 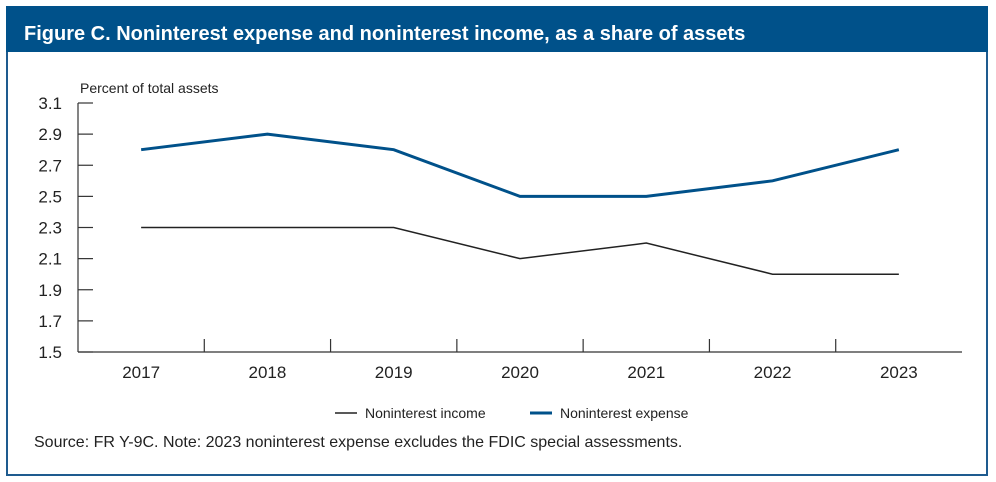 What do you see at coordinates (394, 372) in the screenshot?
I see `x-tick-label: 2019` at bounding box center [394, 372].